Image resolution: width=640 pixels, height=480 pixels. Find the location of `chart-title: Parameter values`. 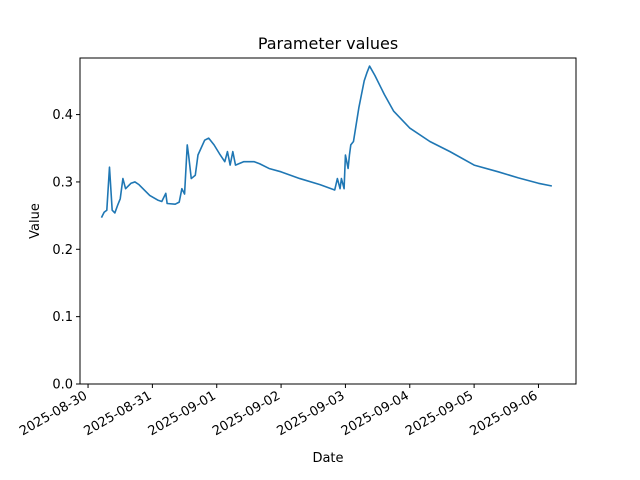

chart-title: Parameter values is located at coordinates (328, 43).